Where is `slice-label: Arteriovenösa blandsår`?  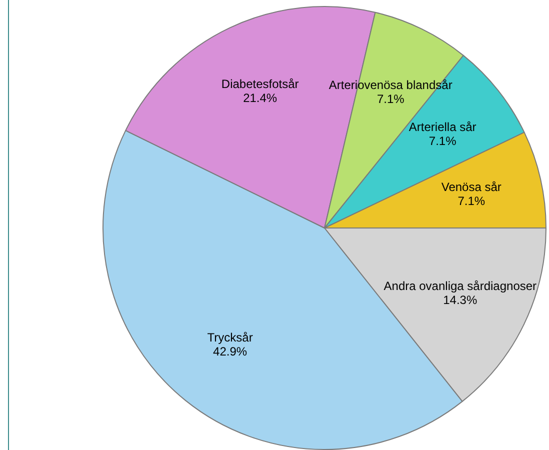 slice-label: Arteriovenösa blandsår is located at coordinates (390, 85).